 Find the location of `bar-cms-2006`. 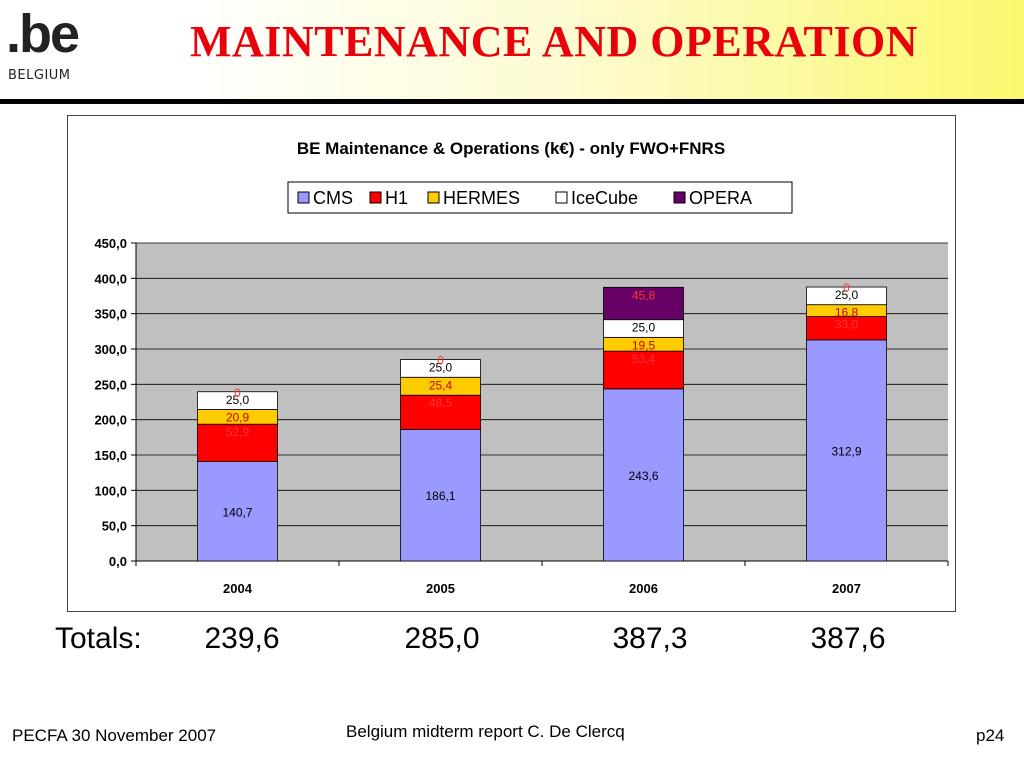

bar-cms-2006 is located at coordinates (643, 475).